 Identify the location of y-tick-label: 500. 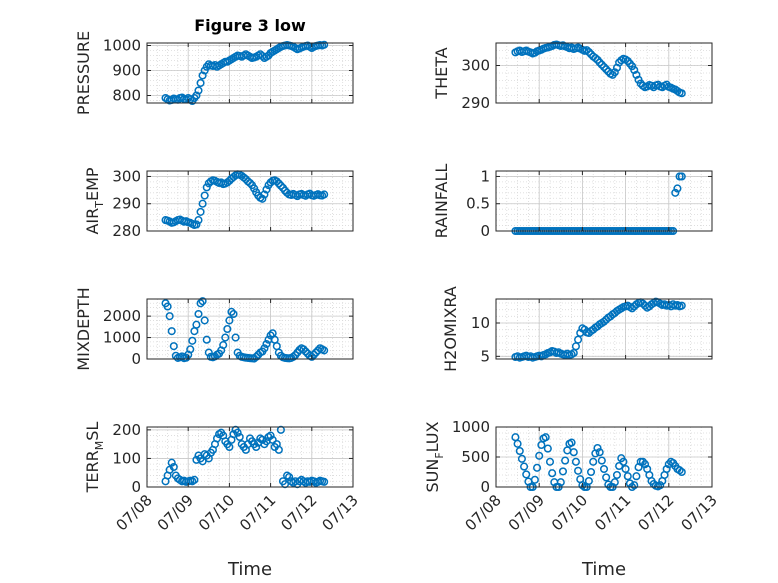
(475, 457).